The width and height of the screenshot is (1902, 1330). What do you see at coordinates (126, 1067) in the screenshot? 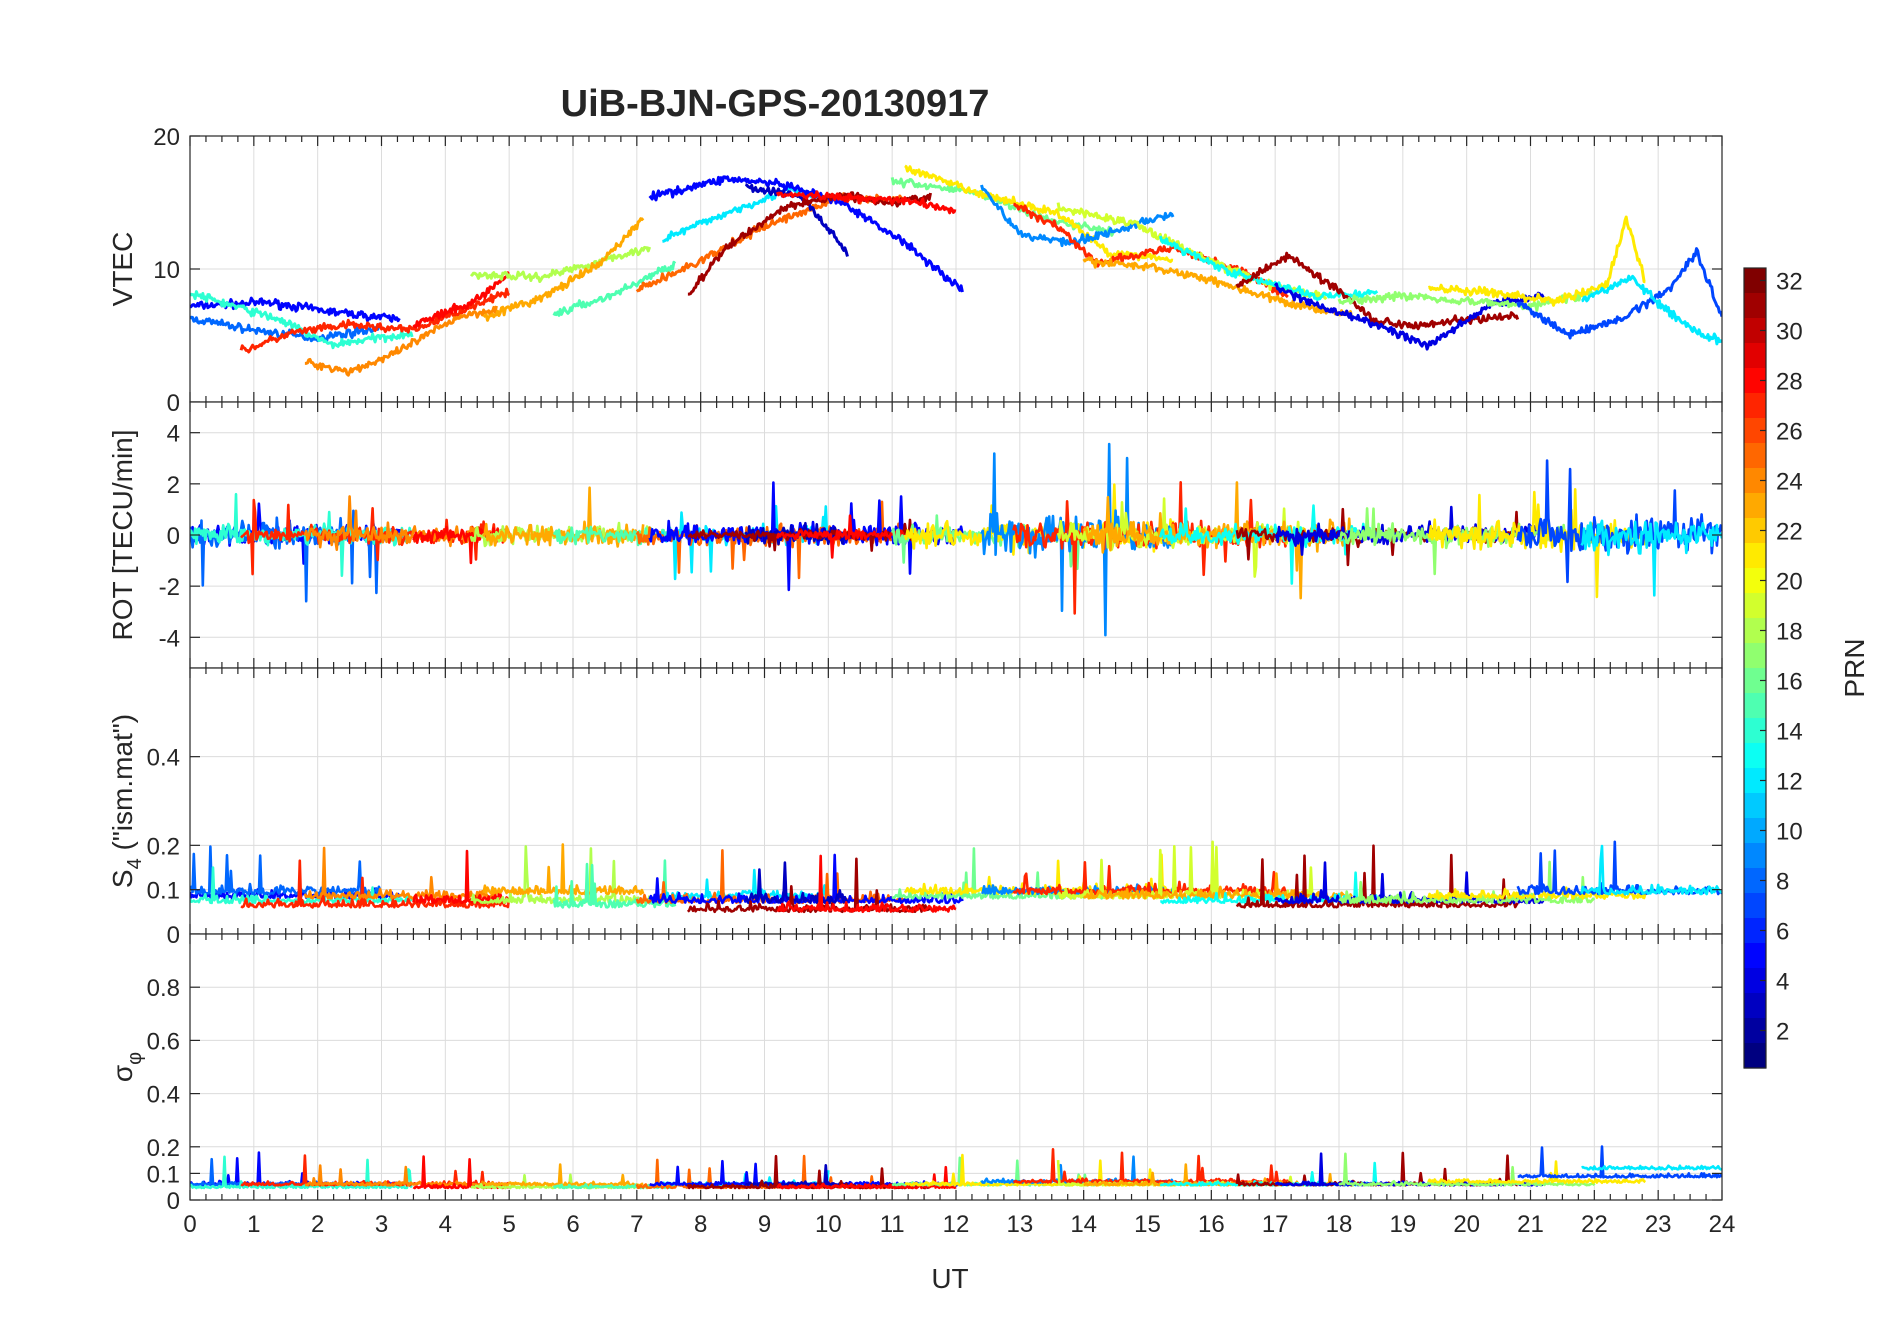
I see `y-axis-label: σφ` at bounding box center [126, 1067].